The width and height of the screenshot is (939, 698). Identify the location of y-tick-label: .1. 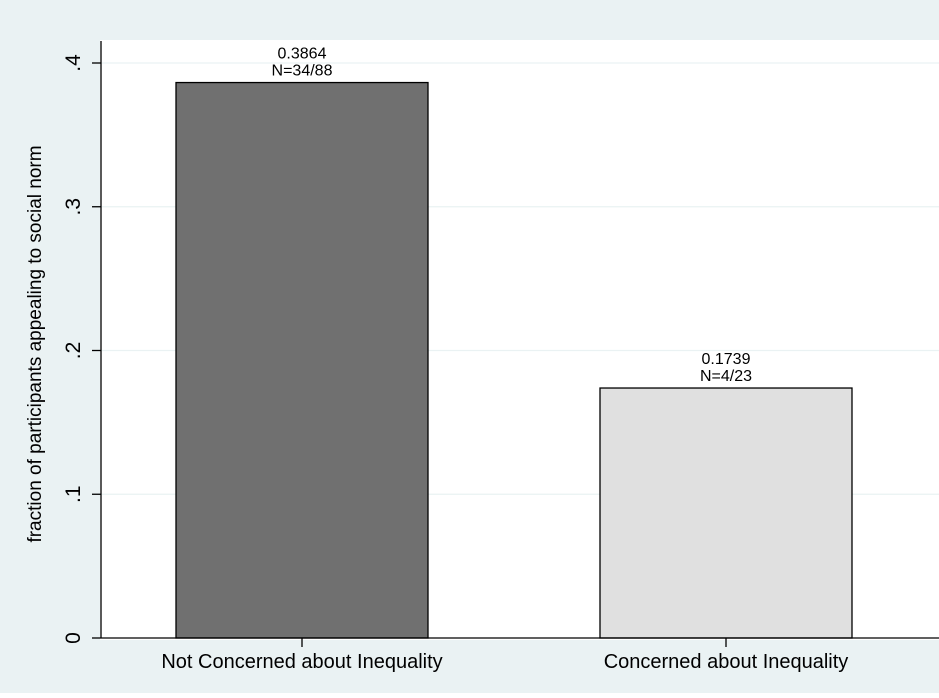
(73, 494).